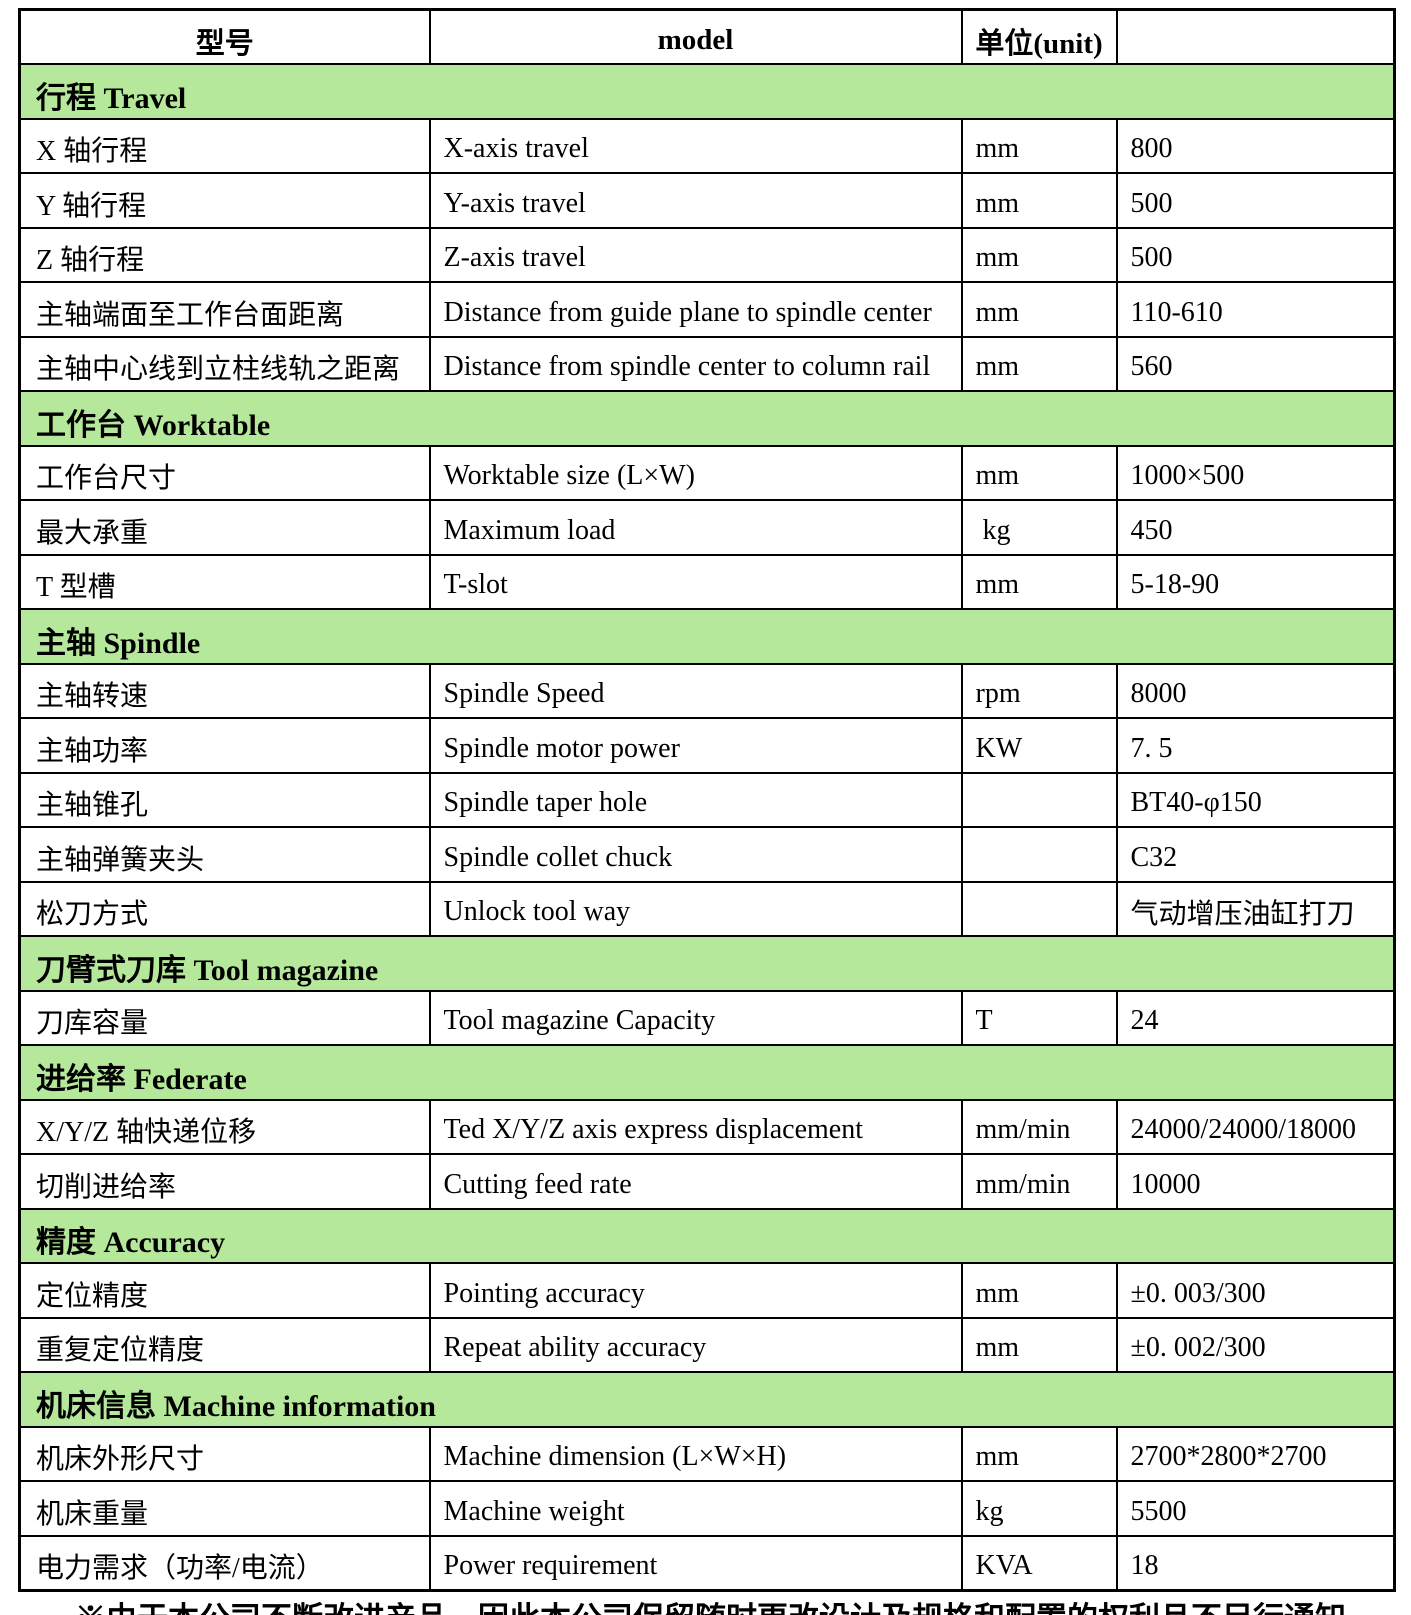 The width and height of the screenshot is (1411, 1615). I want to click on spec-row: X 轴行程 X-axis travel mm 800, so click(707, 145).